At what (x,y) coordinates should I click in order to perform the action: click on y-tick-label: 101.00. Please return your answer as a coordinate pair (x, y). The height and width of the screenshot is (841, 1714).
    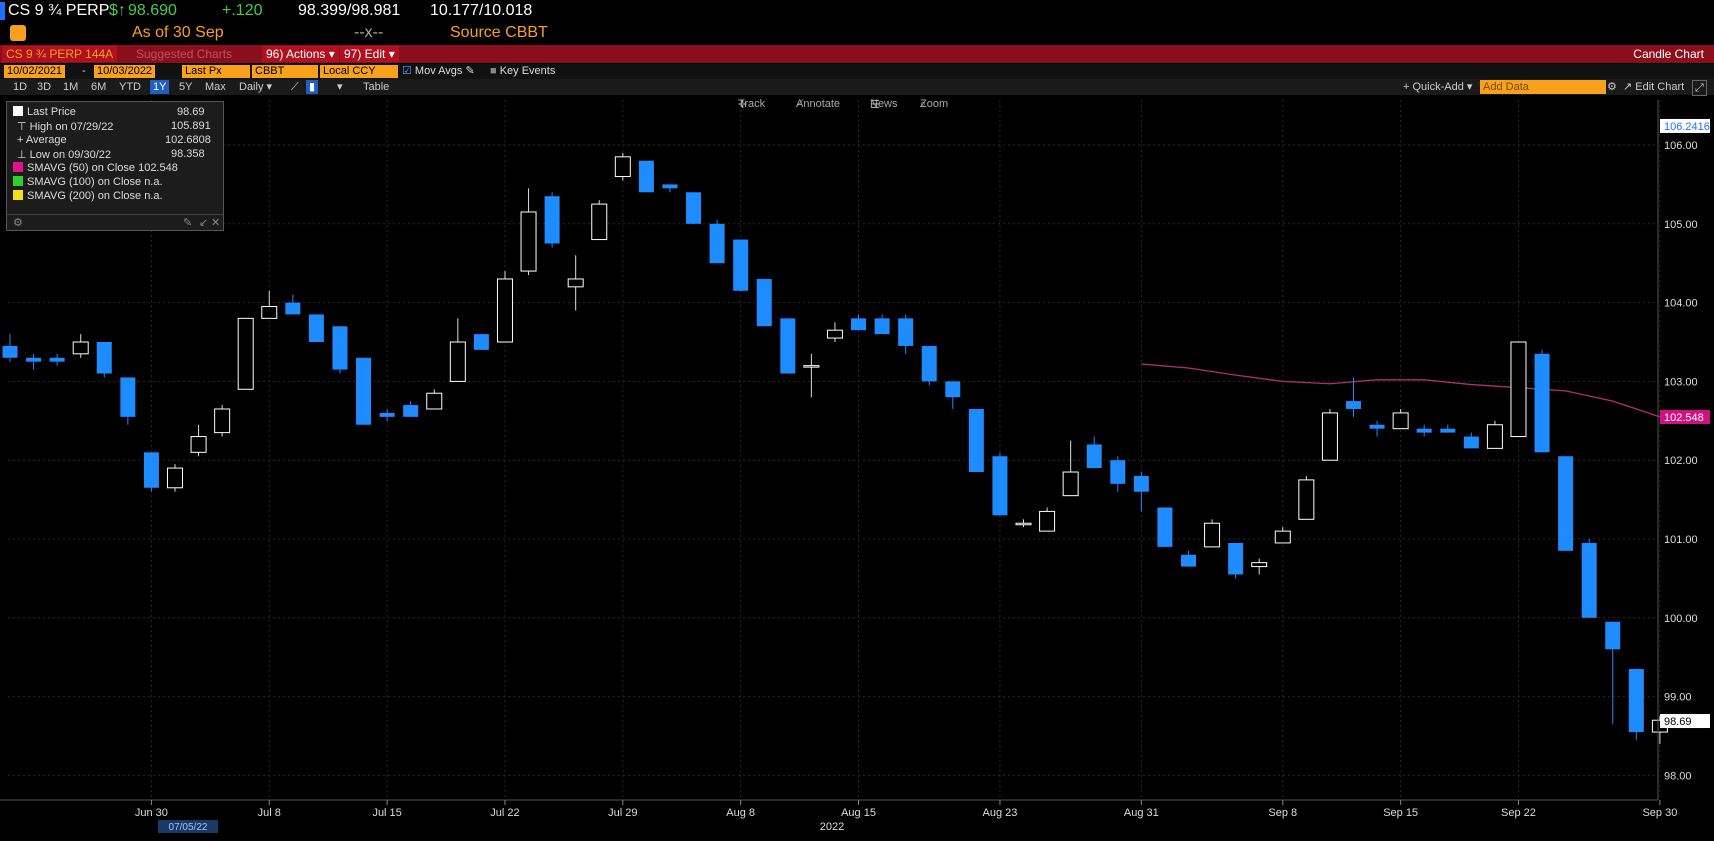
    Looking at the image, I should click on (1681, 540).